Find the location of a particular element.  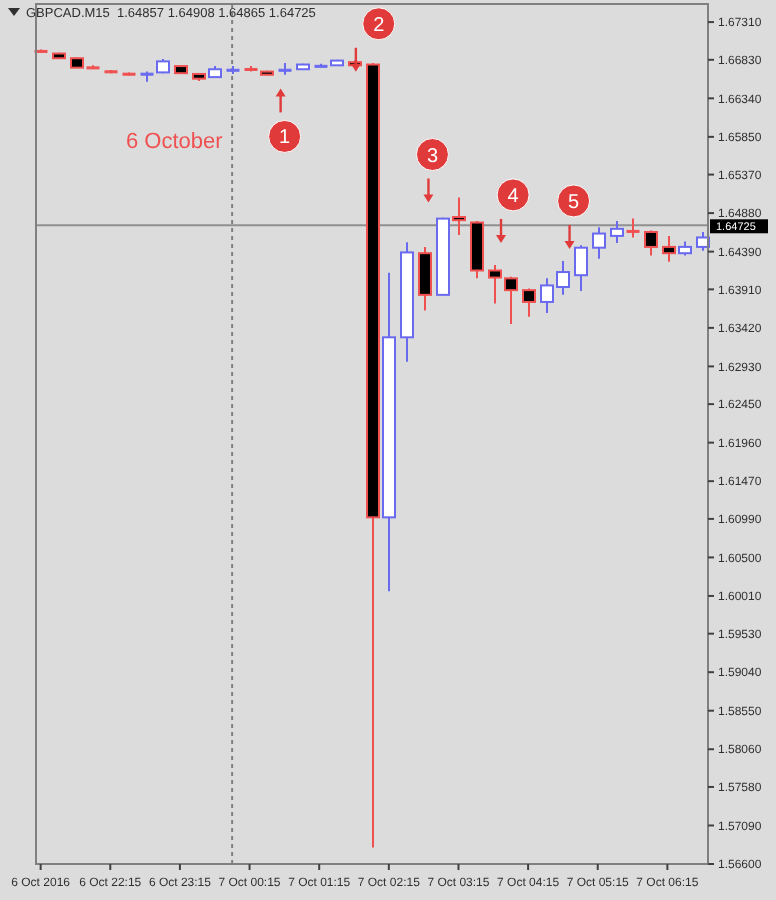

annotation: 1 is located at coordinates (285, 138).